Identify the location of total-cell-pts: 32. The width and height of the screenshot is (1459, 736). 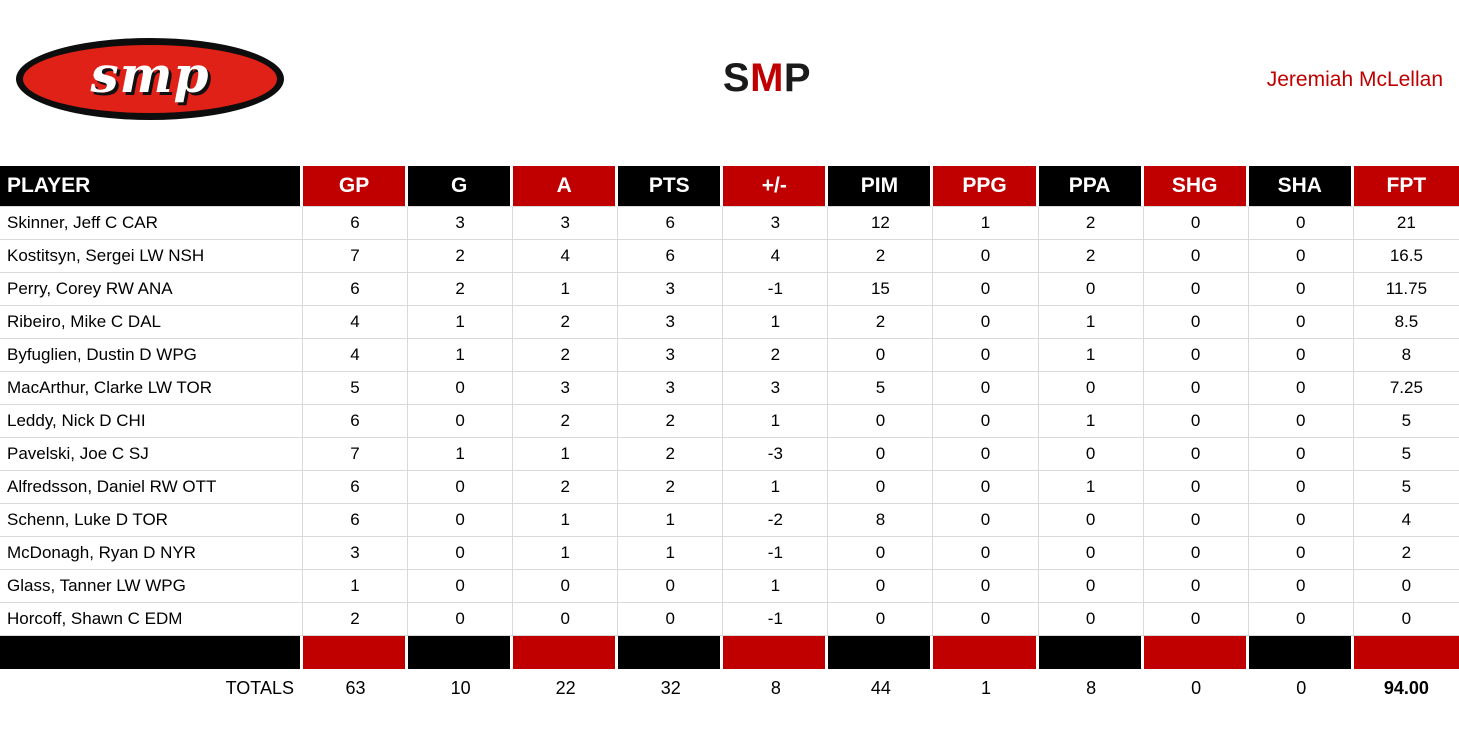
(671, 688).